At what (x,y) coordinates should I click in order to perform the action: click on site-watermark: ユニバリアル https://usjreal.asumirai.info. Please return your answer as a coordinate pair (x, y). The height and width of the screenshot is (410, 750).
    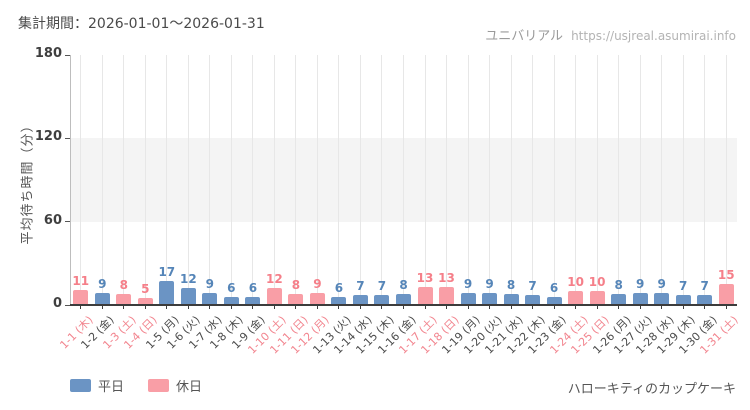
    Looking at the image, I should click on (610, 34).